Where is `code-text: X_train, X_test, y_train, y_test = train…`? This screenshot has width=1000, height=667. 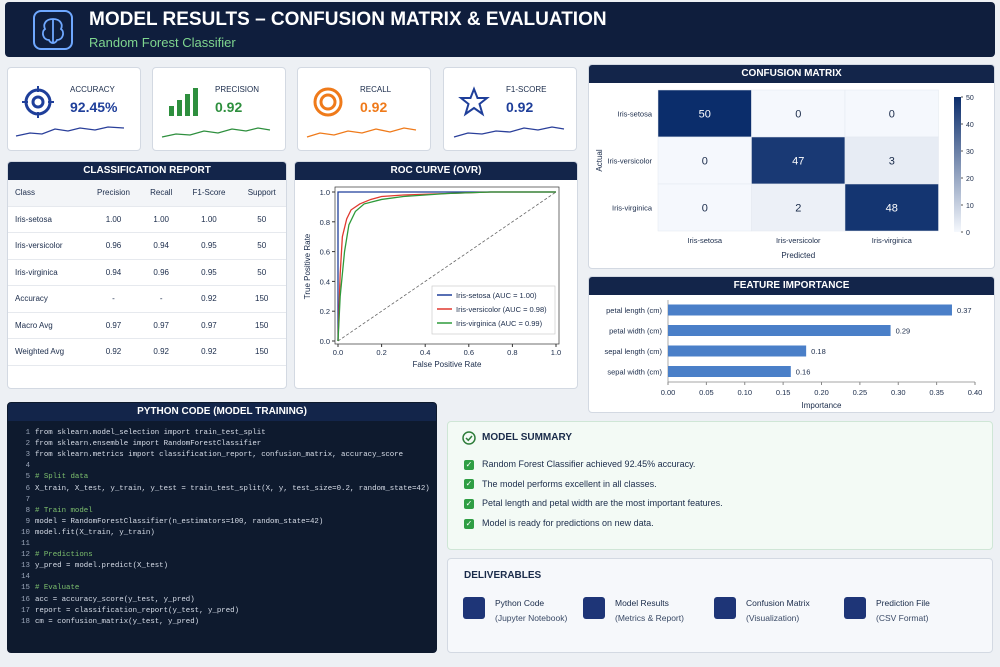
code-text: X_train, X_test, y_train, y_test = train… is located at coordinates (232, 488).